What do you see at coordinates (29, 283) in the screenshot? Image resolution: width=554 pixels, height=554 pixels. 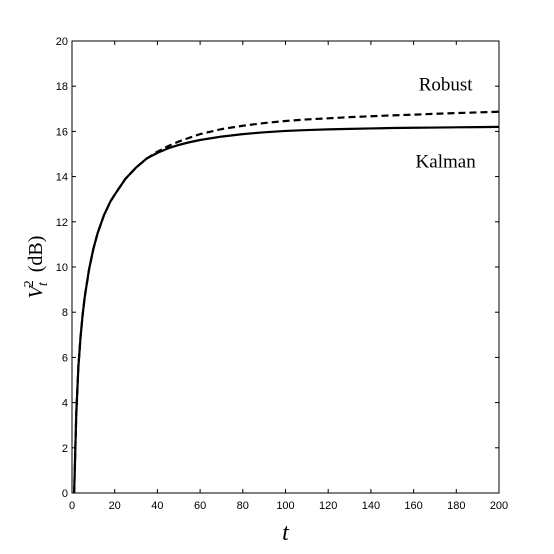 I see `y-axis-label-sup: 2` at bounding box center [29, 283].